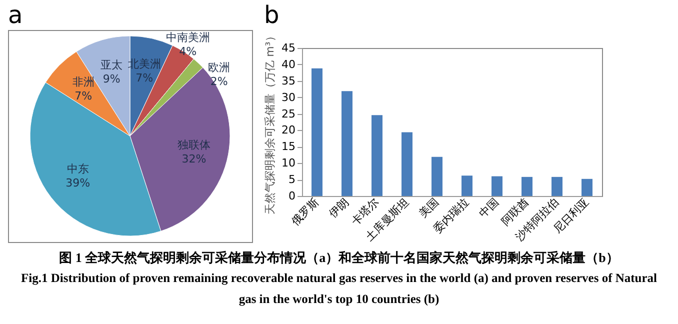 Image resolution: width=678 pixels, height=324 pixels. Describe the element at coordinates (219, 67) in the screenshot. I see `slice-label: 欧洲` at that location.